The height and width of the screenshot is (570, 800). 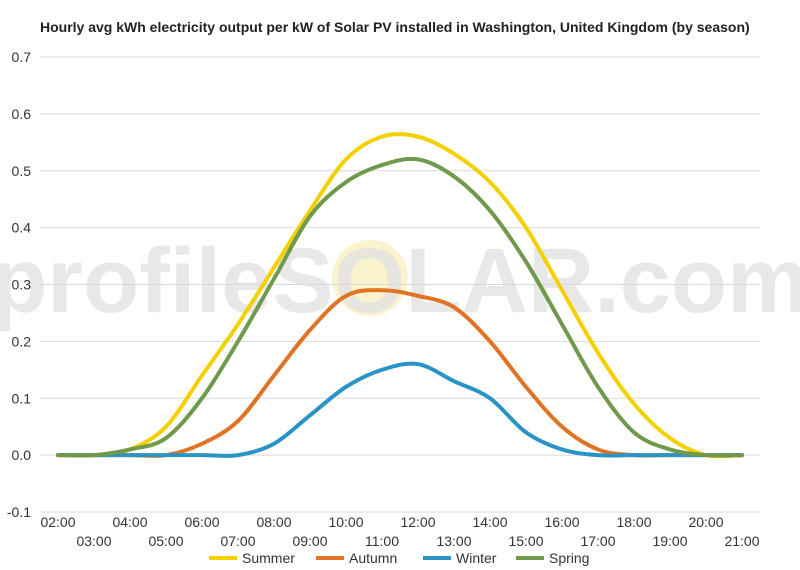 What do you see at coordinates (597, 541) in the screenshot?
I see `x-tick-label: 17:00` at bounding box center [597, 541].